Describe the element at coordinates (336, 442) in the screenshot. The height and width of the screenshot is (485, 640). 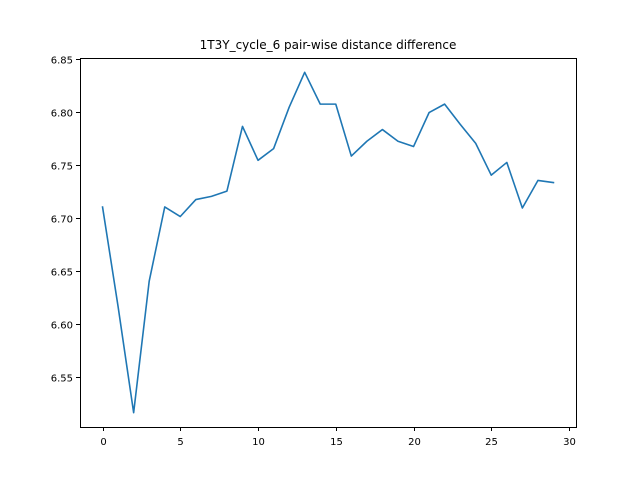
I see `x-tick-label: 15` at that location.